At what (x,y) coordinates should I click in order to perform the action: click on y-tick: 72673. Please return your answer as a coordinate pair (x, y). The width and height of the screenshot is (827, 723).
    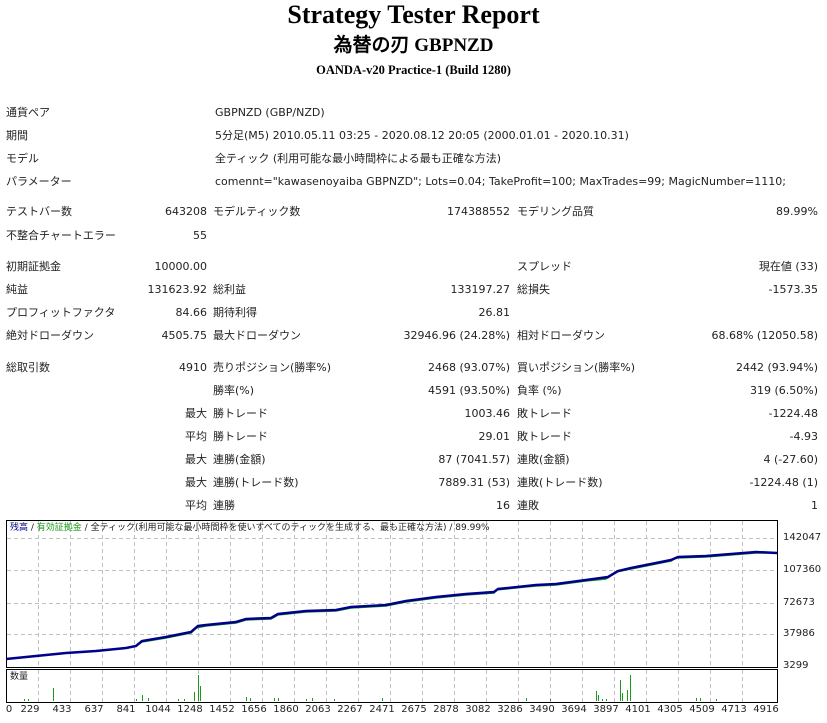
    Looking at the image, I should click on (799, 602).